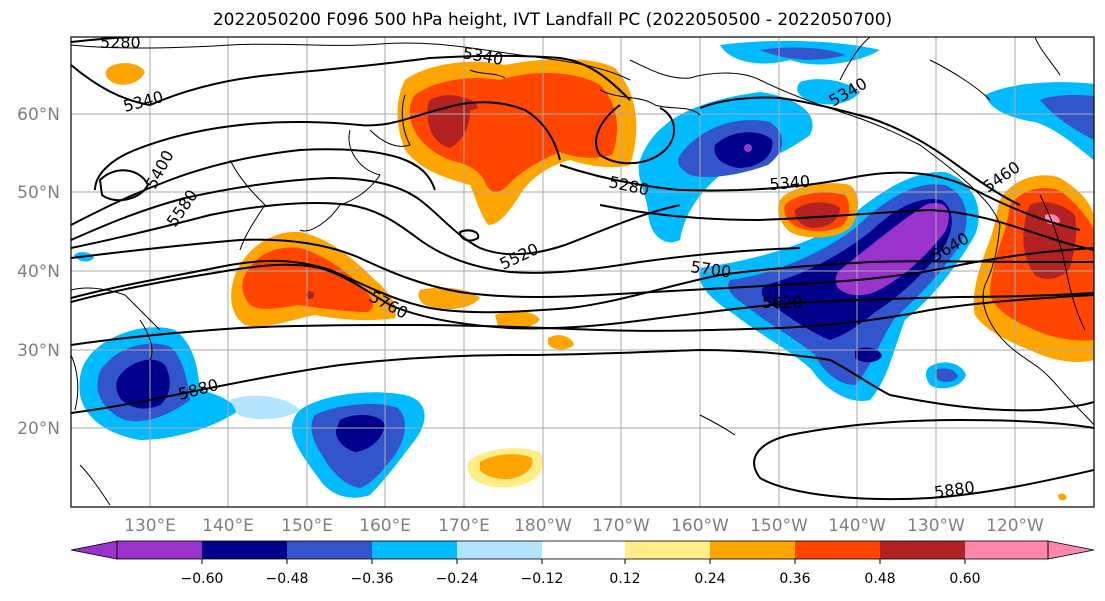 The width and height of the screenshot is (1105, 601). Describe the element at coordinates (310, 295) in the screenshot. I see `positive-anomaly-japan-peak` at that location.